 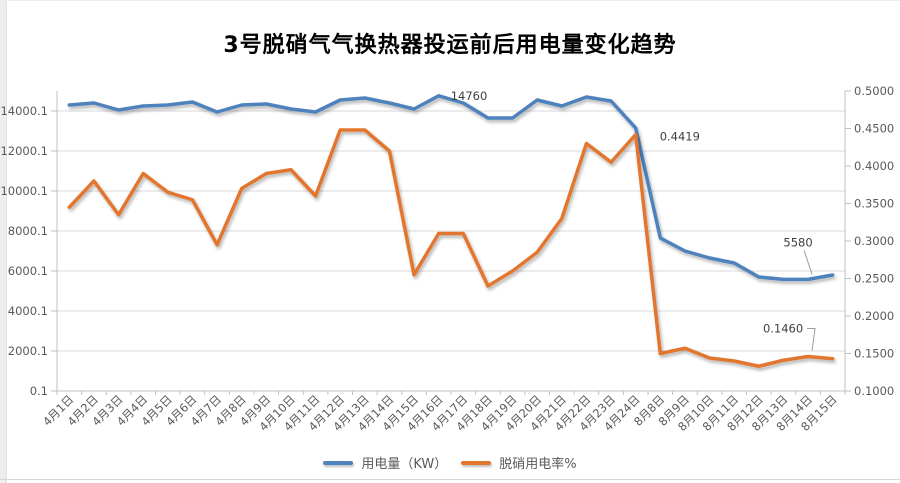 I want to click on legend-item-consumption: 用电量（KW）, so click(x=385, y=462).